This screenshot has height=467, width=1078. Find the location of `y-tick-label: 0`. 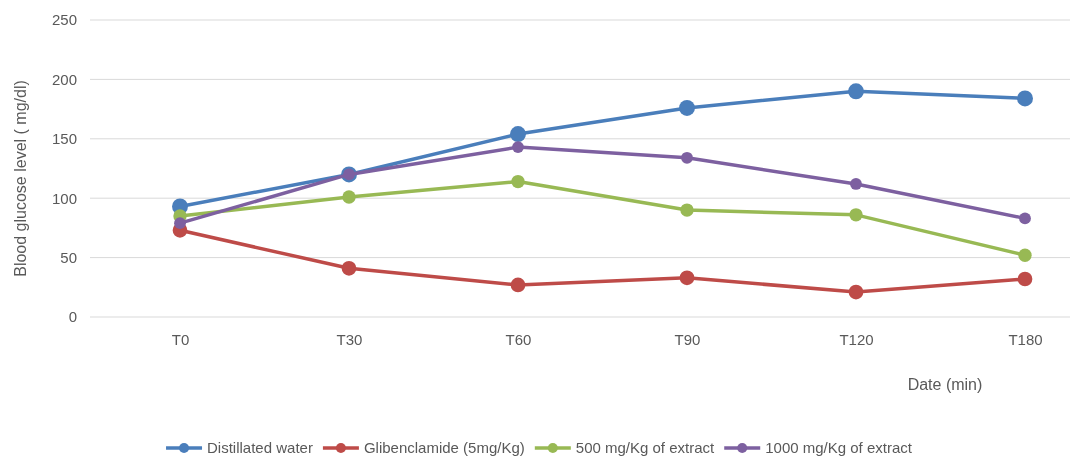

y-tick-label: 0 is located at coordinates (72, 317).